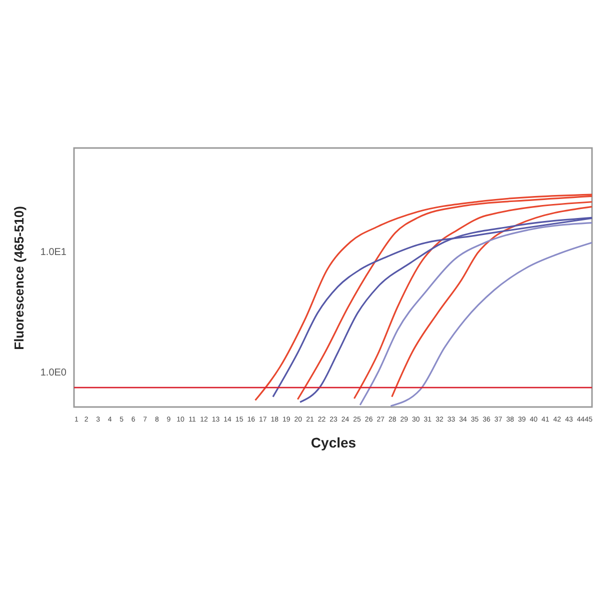  Describe the element at coordinates (333, 442) in the screenshot. I see `x-axis-title: Cycles` at that location.